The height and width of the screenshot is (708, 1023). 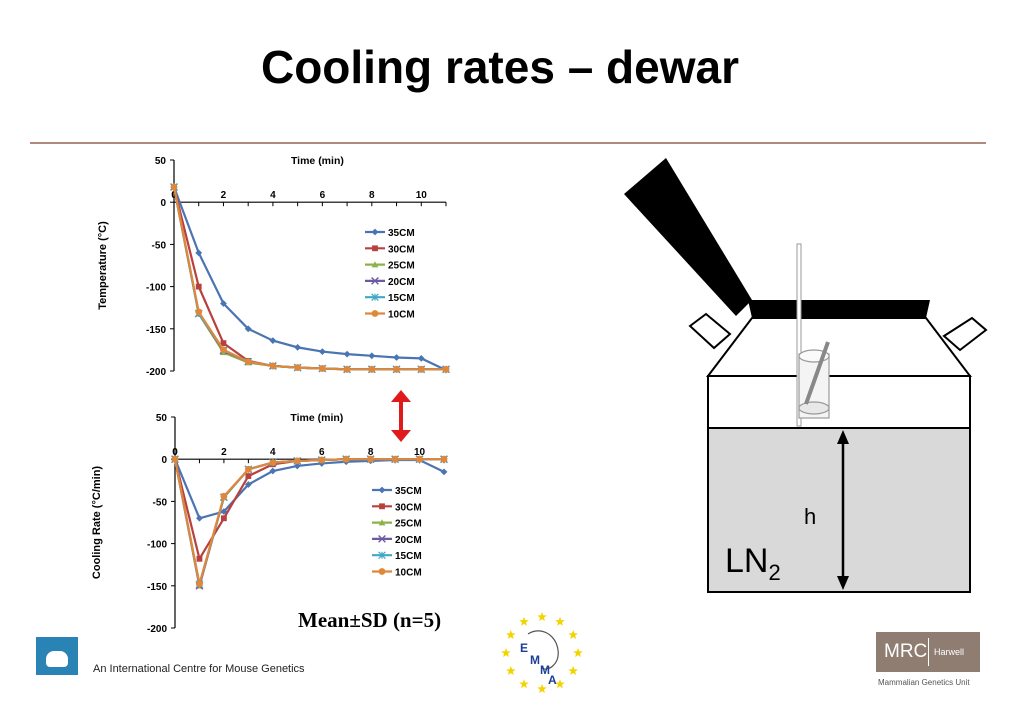 I want to click on height-label: h, so click(x=810, y=516).